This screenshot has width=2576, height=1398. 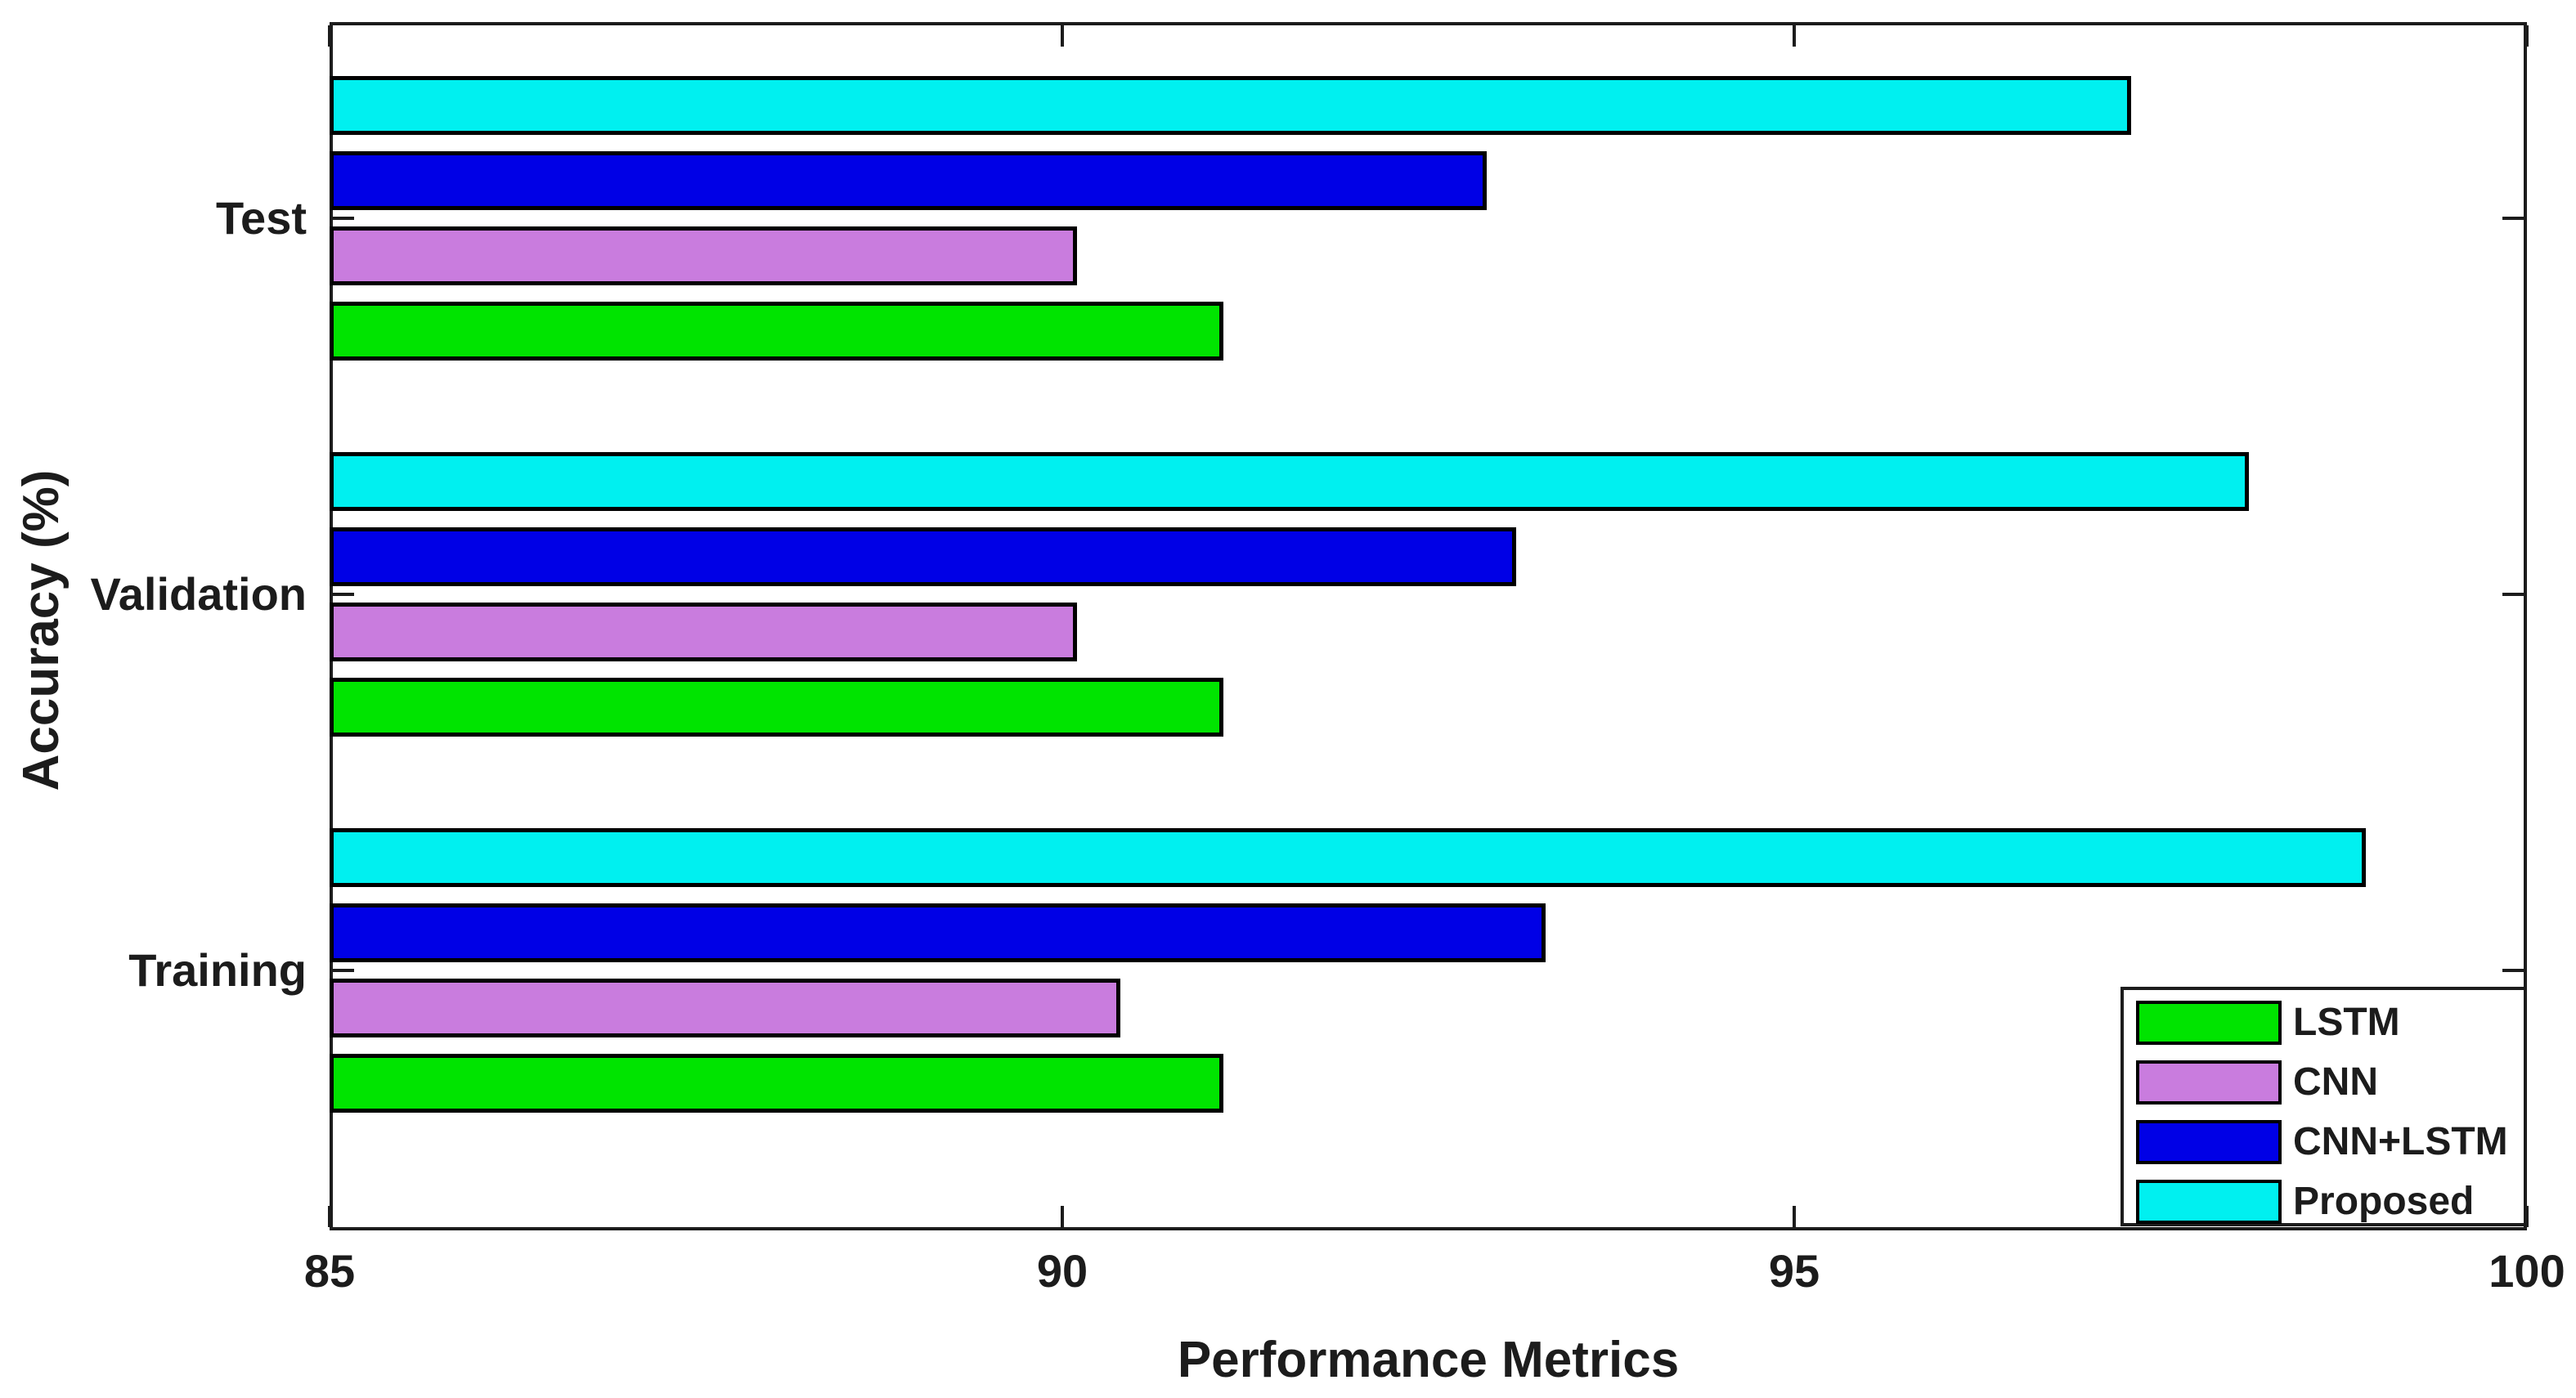 I want to click on legend-label-lstm: LSTM, so click(x=2346, y=1023).